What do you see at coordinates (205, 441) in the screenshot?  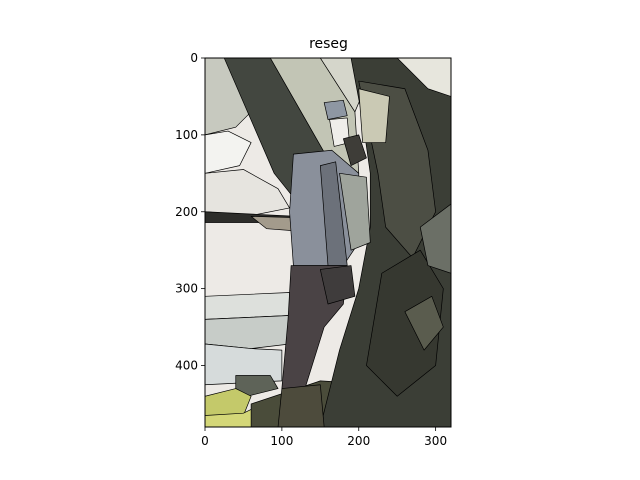 I see `x-tick-label: 0` at bounding box center [205, 441].